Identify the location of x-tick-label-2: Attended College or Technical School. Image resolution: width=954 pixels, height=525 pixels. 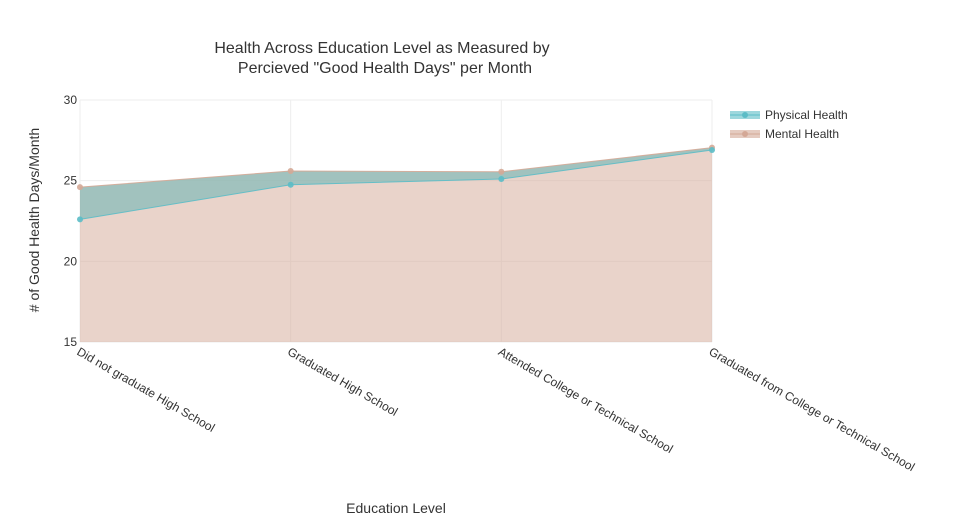
(586, 400).